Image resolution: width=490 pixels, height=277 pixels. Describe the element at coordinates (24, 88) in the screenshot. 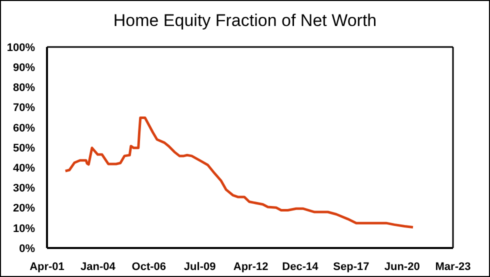

I see `y-tick-label: 80%` at that location.